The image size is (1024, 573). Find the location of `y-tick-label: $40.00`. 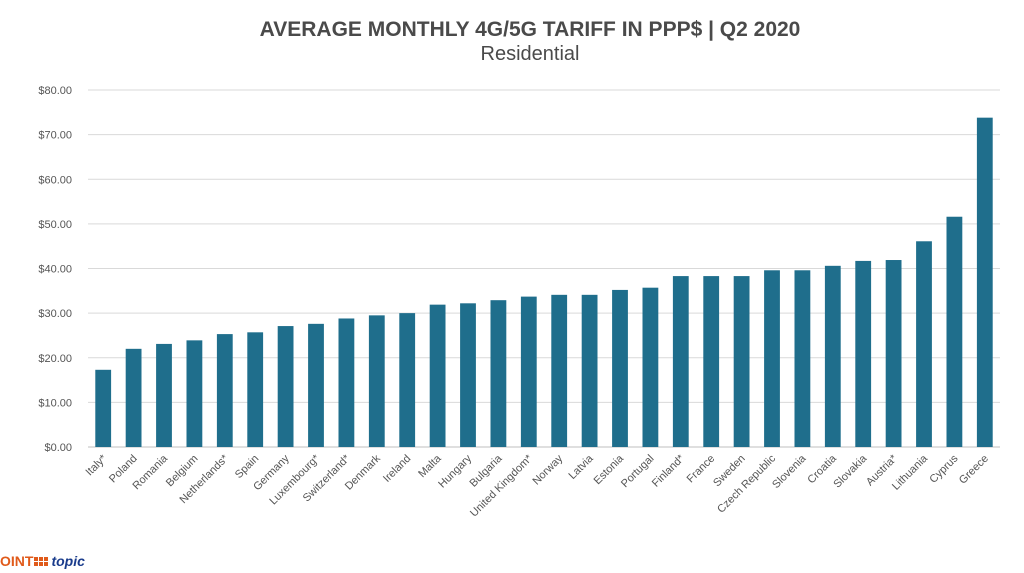

y-tick-label: $40.00 is located at coordinates (55, 270).